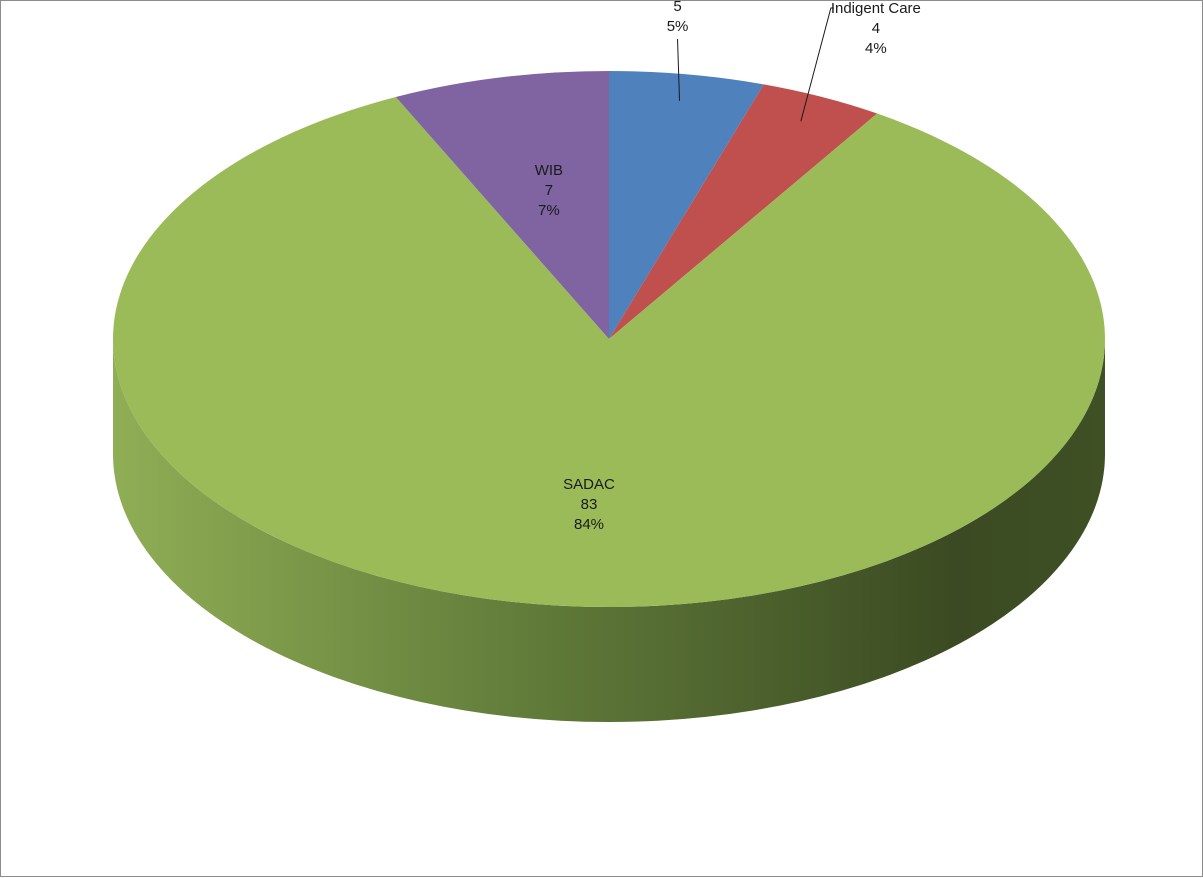  I want to click on data-label-sadac-value: 83, so click(589, 504).